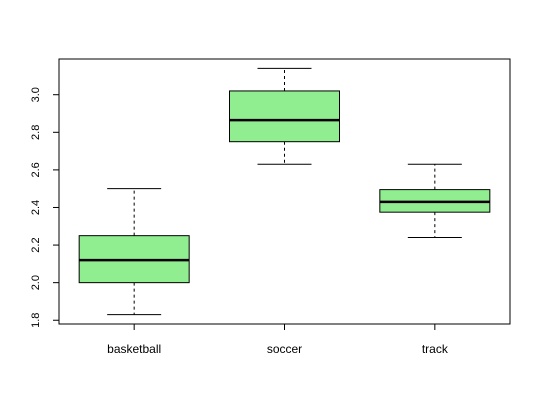  I want to click on y-tick-label: 1.8, so click(36, 320).